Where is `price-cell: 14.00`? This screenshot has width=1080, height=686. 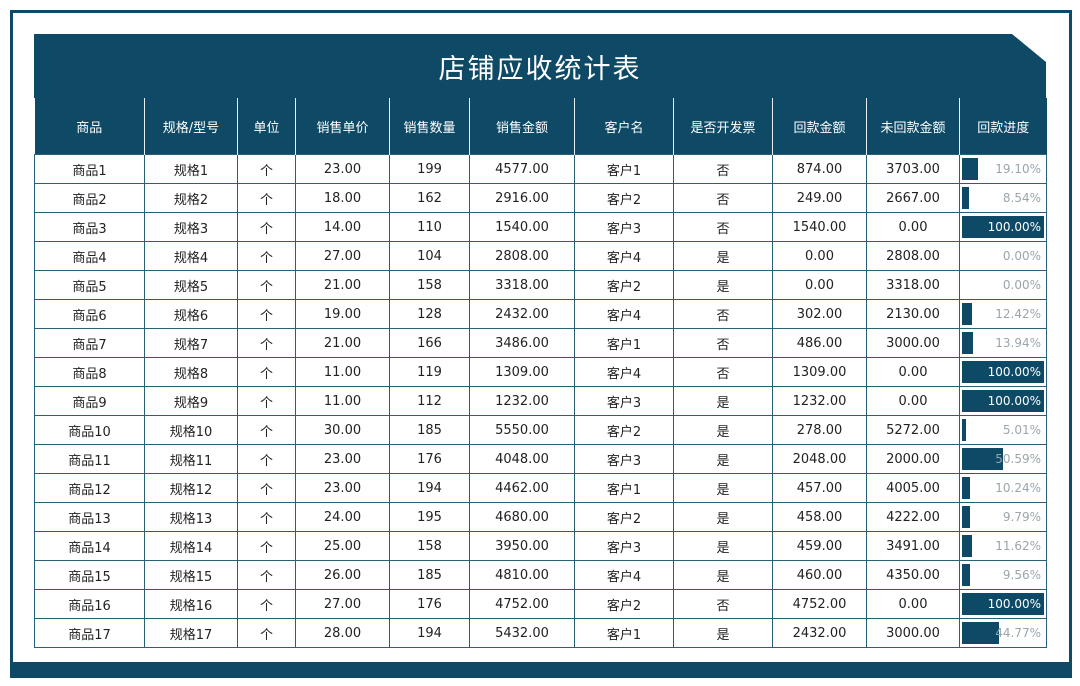 price-cell: 14.00 is located at coordinates (342, 227).